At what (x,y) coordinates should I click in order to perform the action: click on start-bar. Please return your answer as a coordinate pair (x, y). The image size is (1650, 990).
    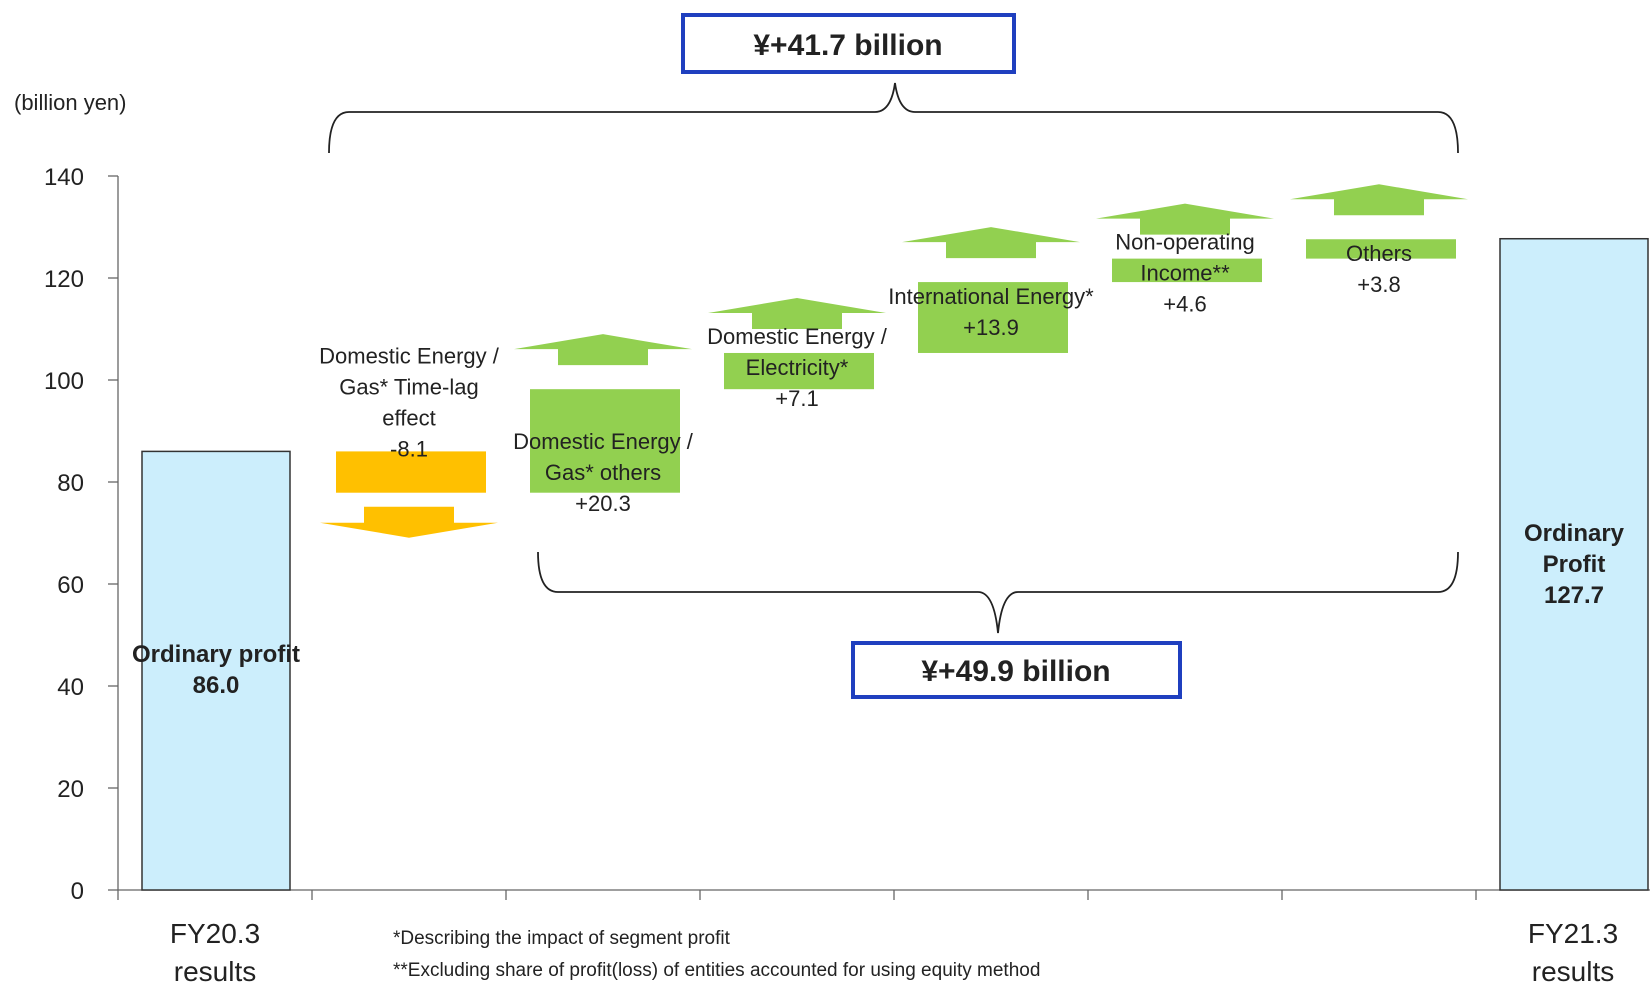
    Looking at the image, I should click on (216, 670).